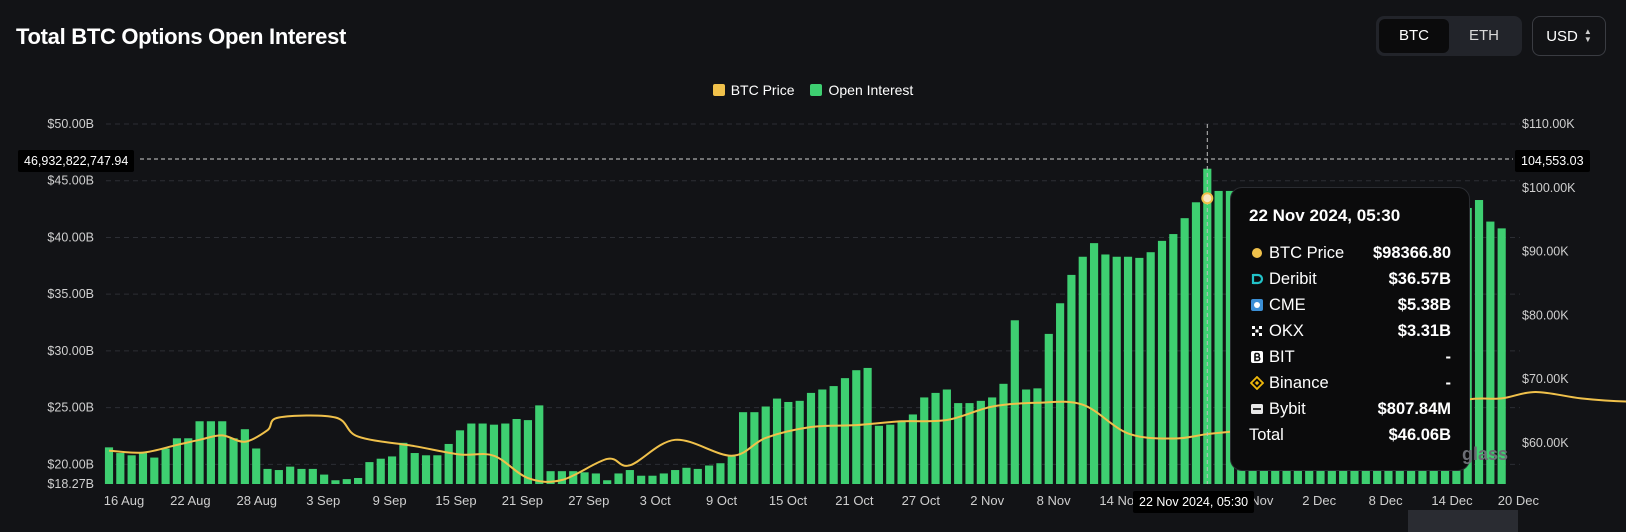 Image resolution: width=1626 pixels, height=532 pixels. What do you see at coordinates (1424, 304) in the screenshot?
I see `tooltip-value: $5.38B` at bounding box center [1424, 304].